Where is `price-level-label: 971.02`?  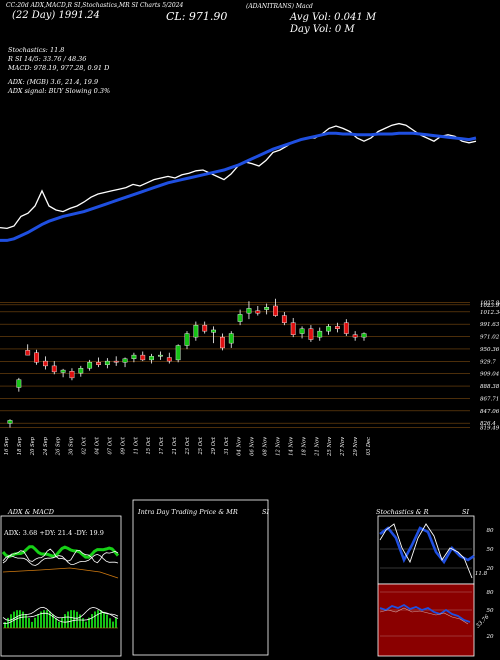 price-level-label: 971.02 is located at coordinates (490, 338).